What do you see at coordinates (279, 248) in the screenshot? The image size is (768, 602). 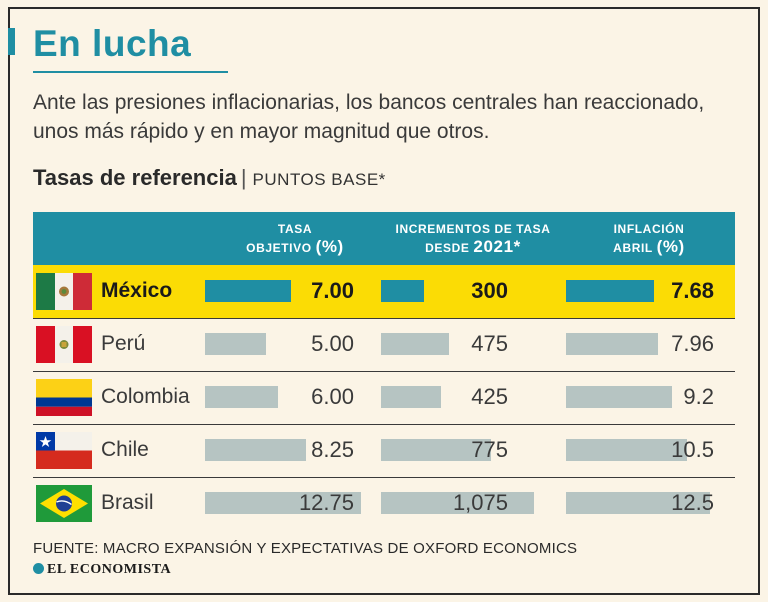 I see `column-header-line2-text: OBJETIVO` at bounding box center [279, 248].